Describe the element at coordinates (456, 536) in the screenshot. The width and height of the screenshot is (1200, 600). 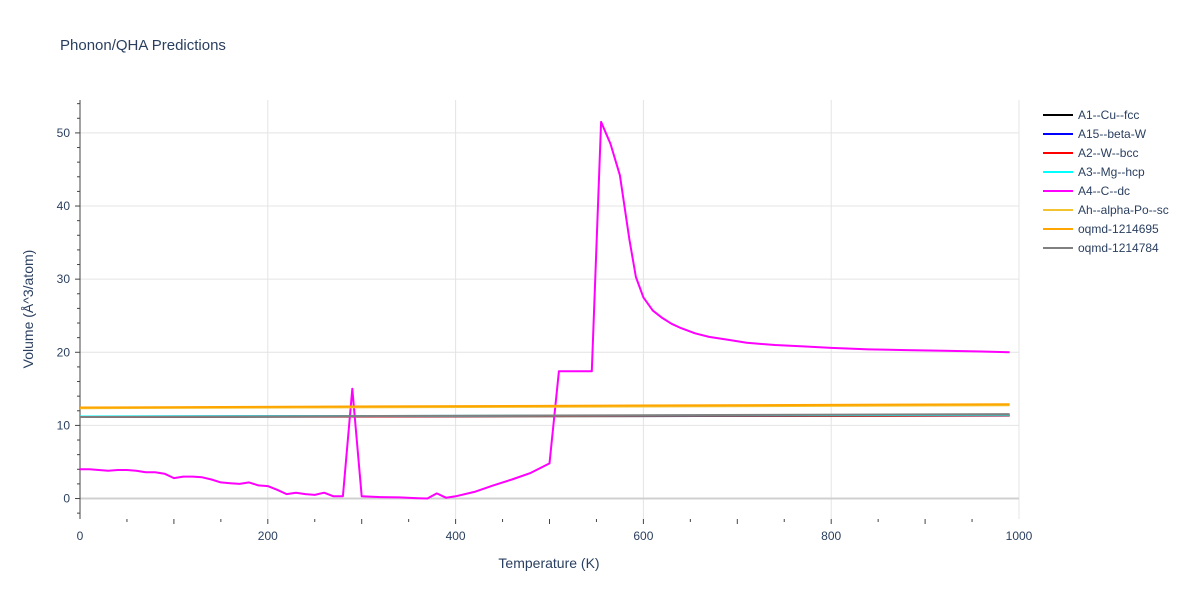
I see `x-tick-label: 400` at that location.